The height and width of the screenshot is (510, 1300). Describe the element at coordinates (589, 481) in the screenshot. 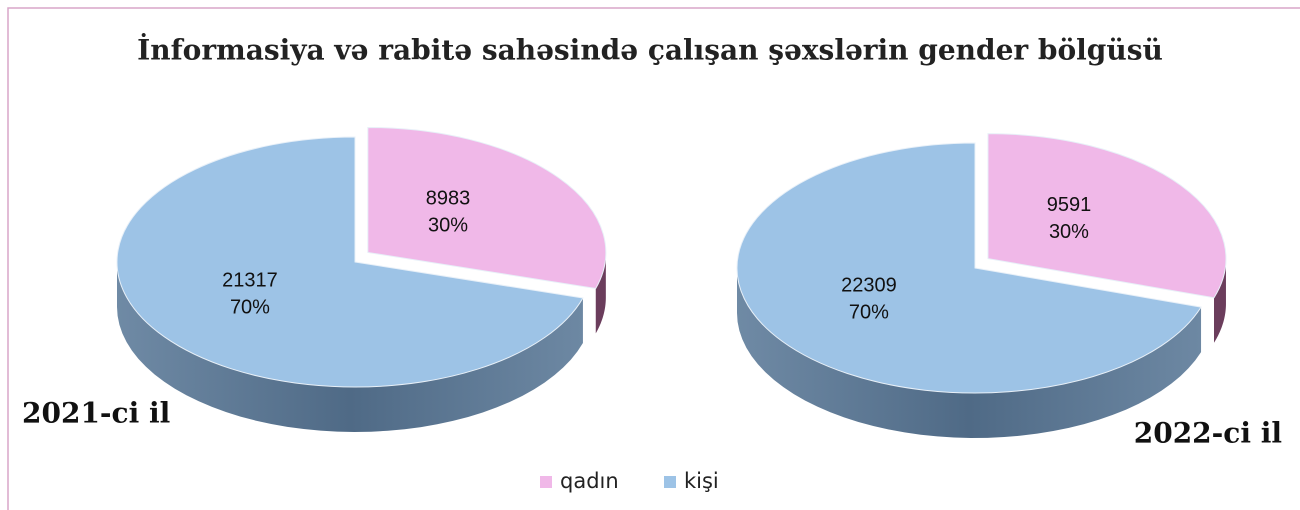

I see `legend-label: qadın` at that location.